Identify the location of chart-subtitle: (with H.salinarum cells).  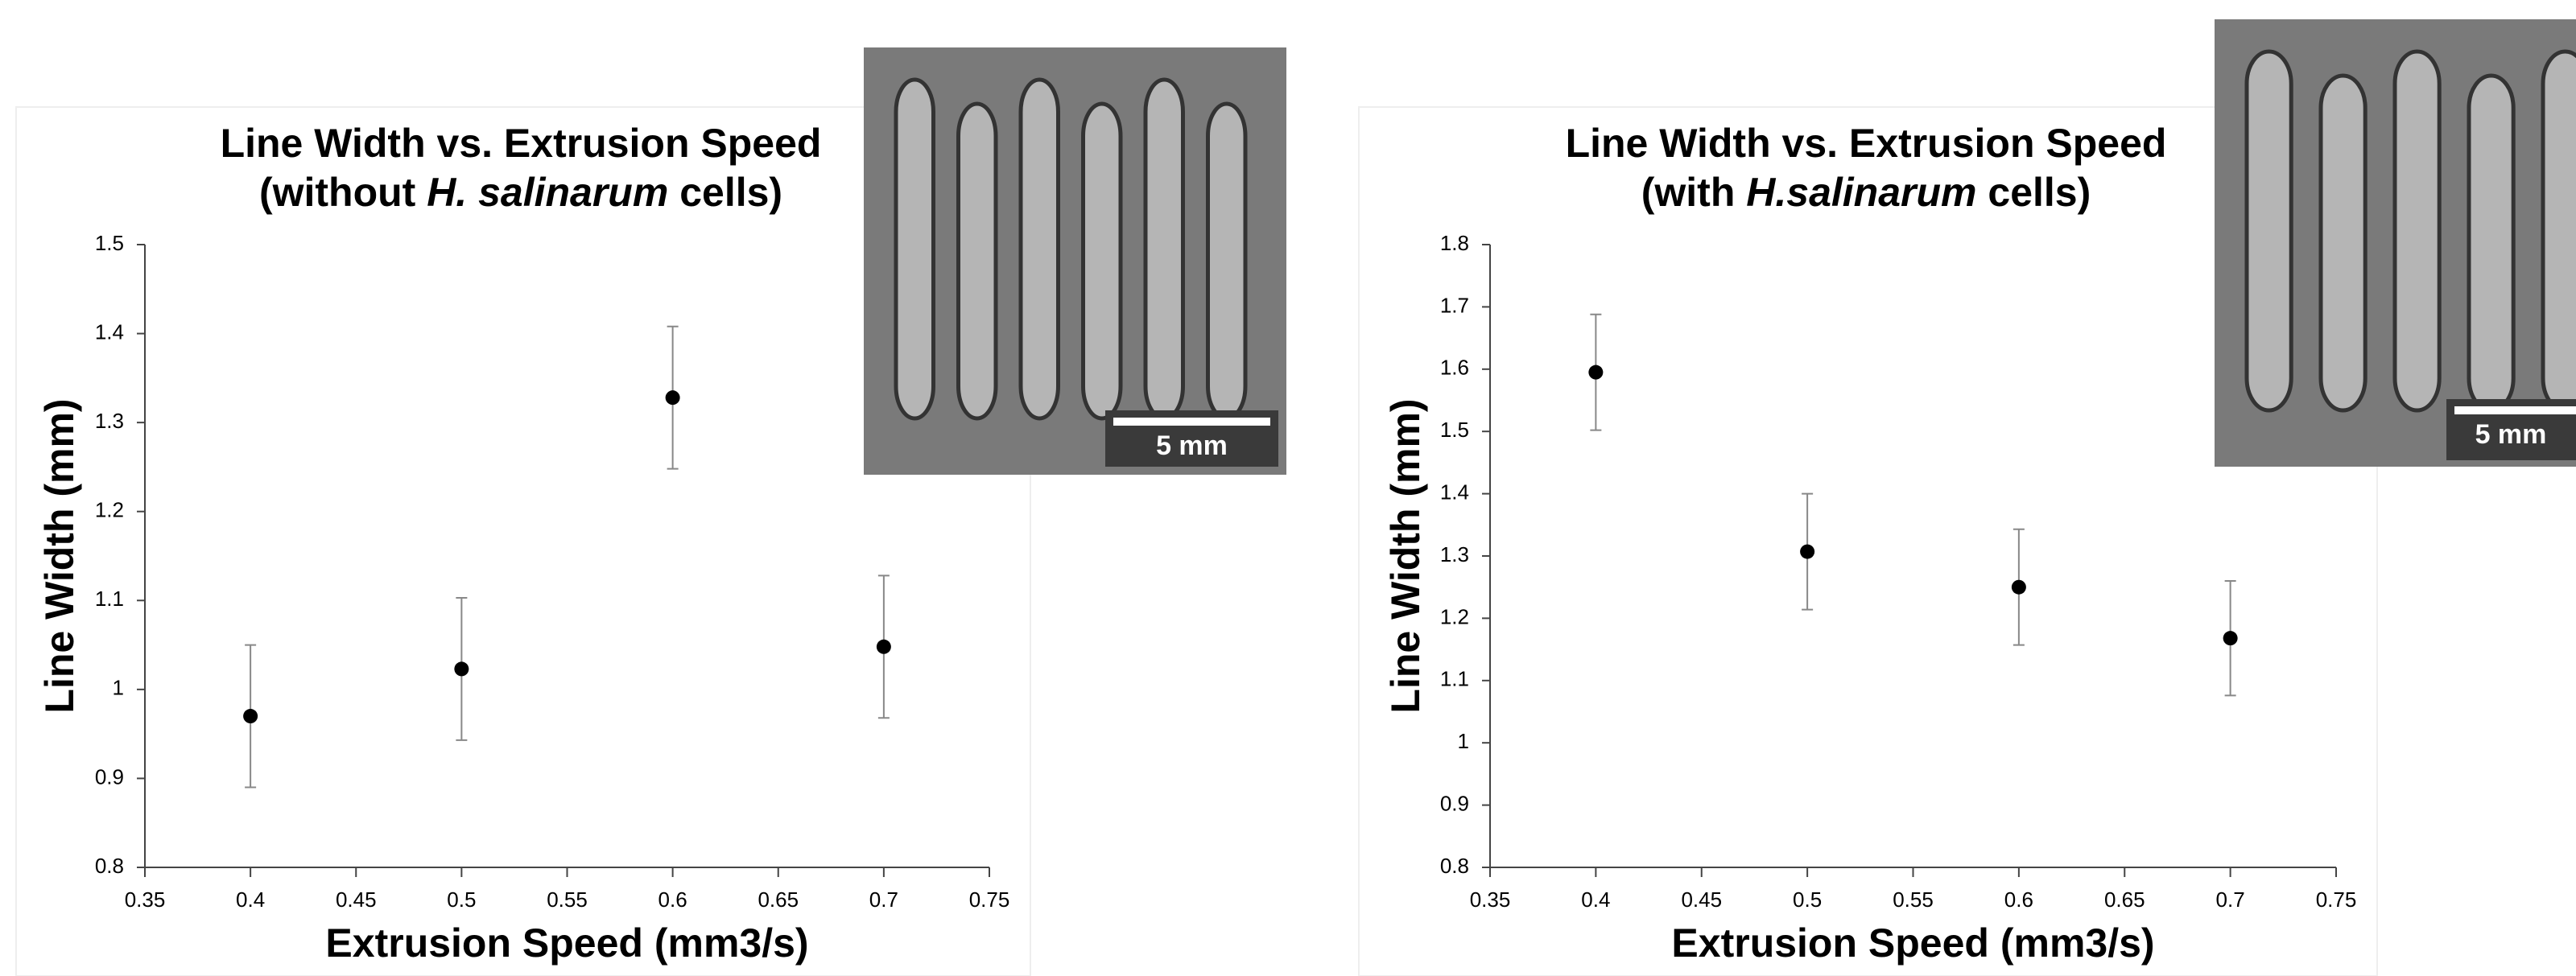
(1866, 192).